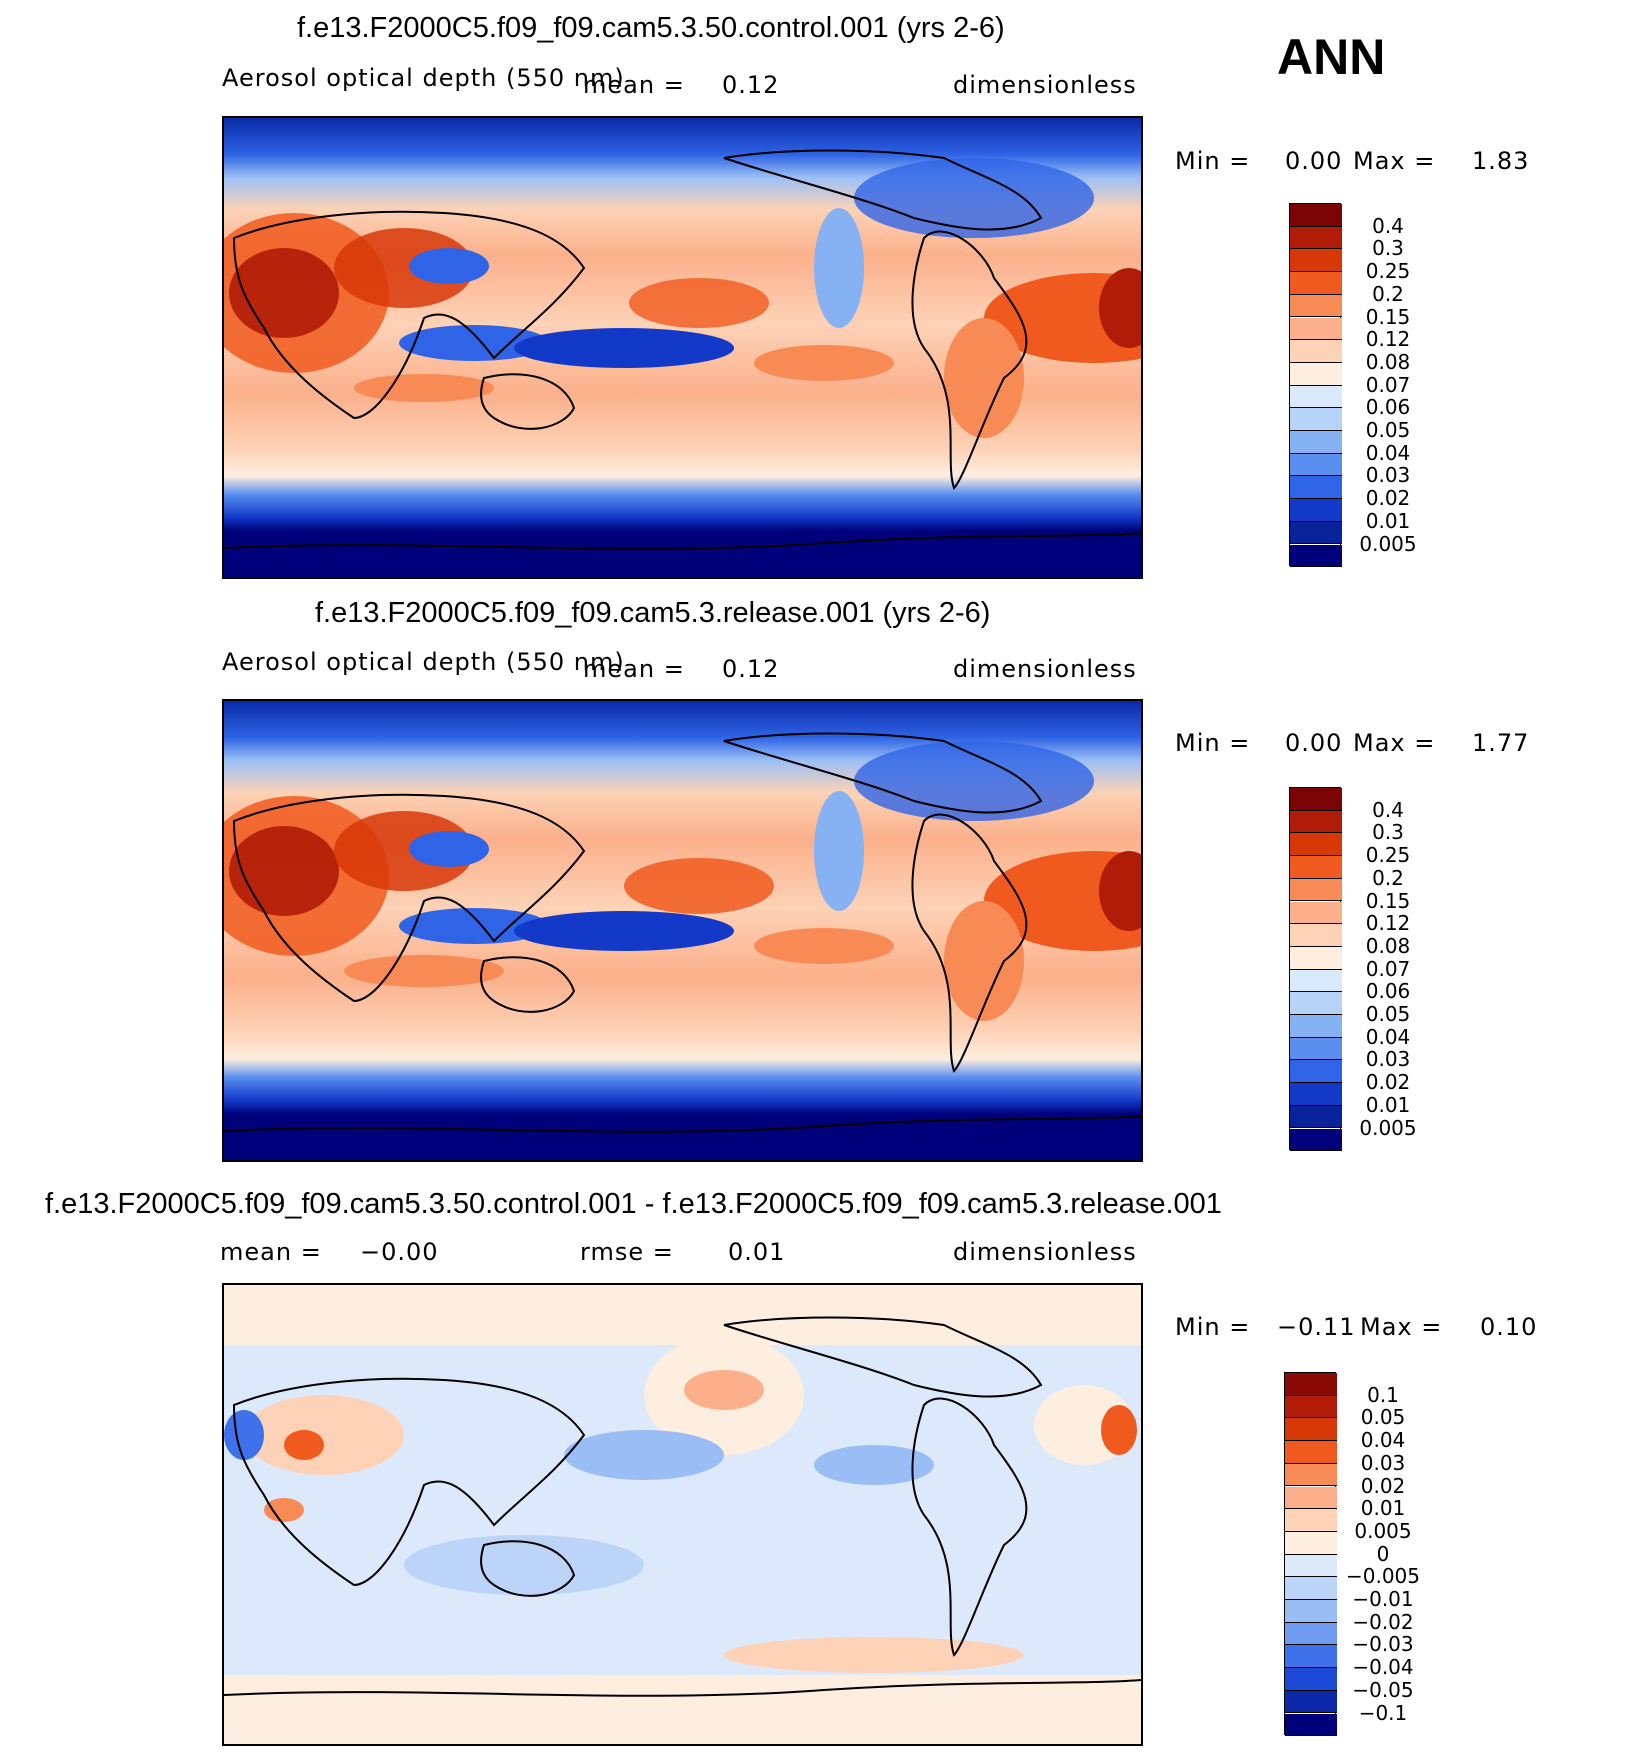 This screenshot has height=1763, width=1652. I want to click on colorbar-label: 0.08, so click(1388, 361).